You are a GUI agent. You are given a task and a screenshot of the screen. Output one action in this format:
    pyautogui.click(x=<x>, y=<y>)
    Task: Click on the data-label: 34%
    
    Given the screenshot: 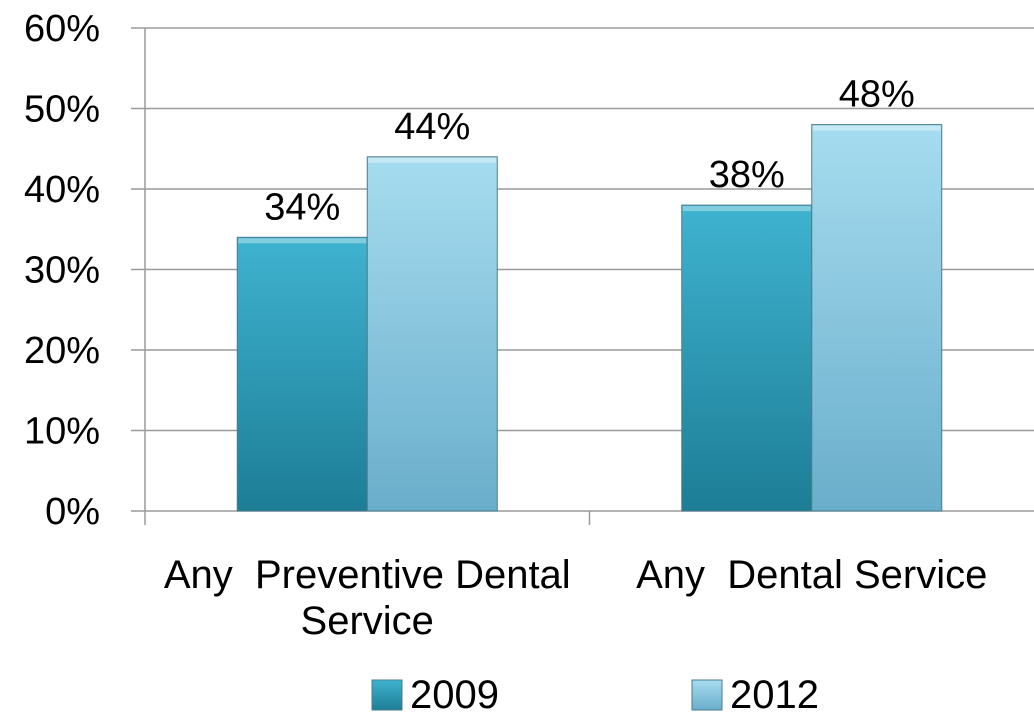 What is the action you would take?
    pyautogui.click(x=302, y=207)
    